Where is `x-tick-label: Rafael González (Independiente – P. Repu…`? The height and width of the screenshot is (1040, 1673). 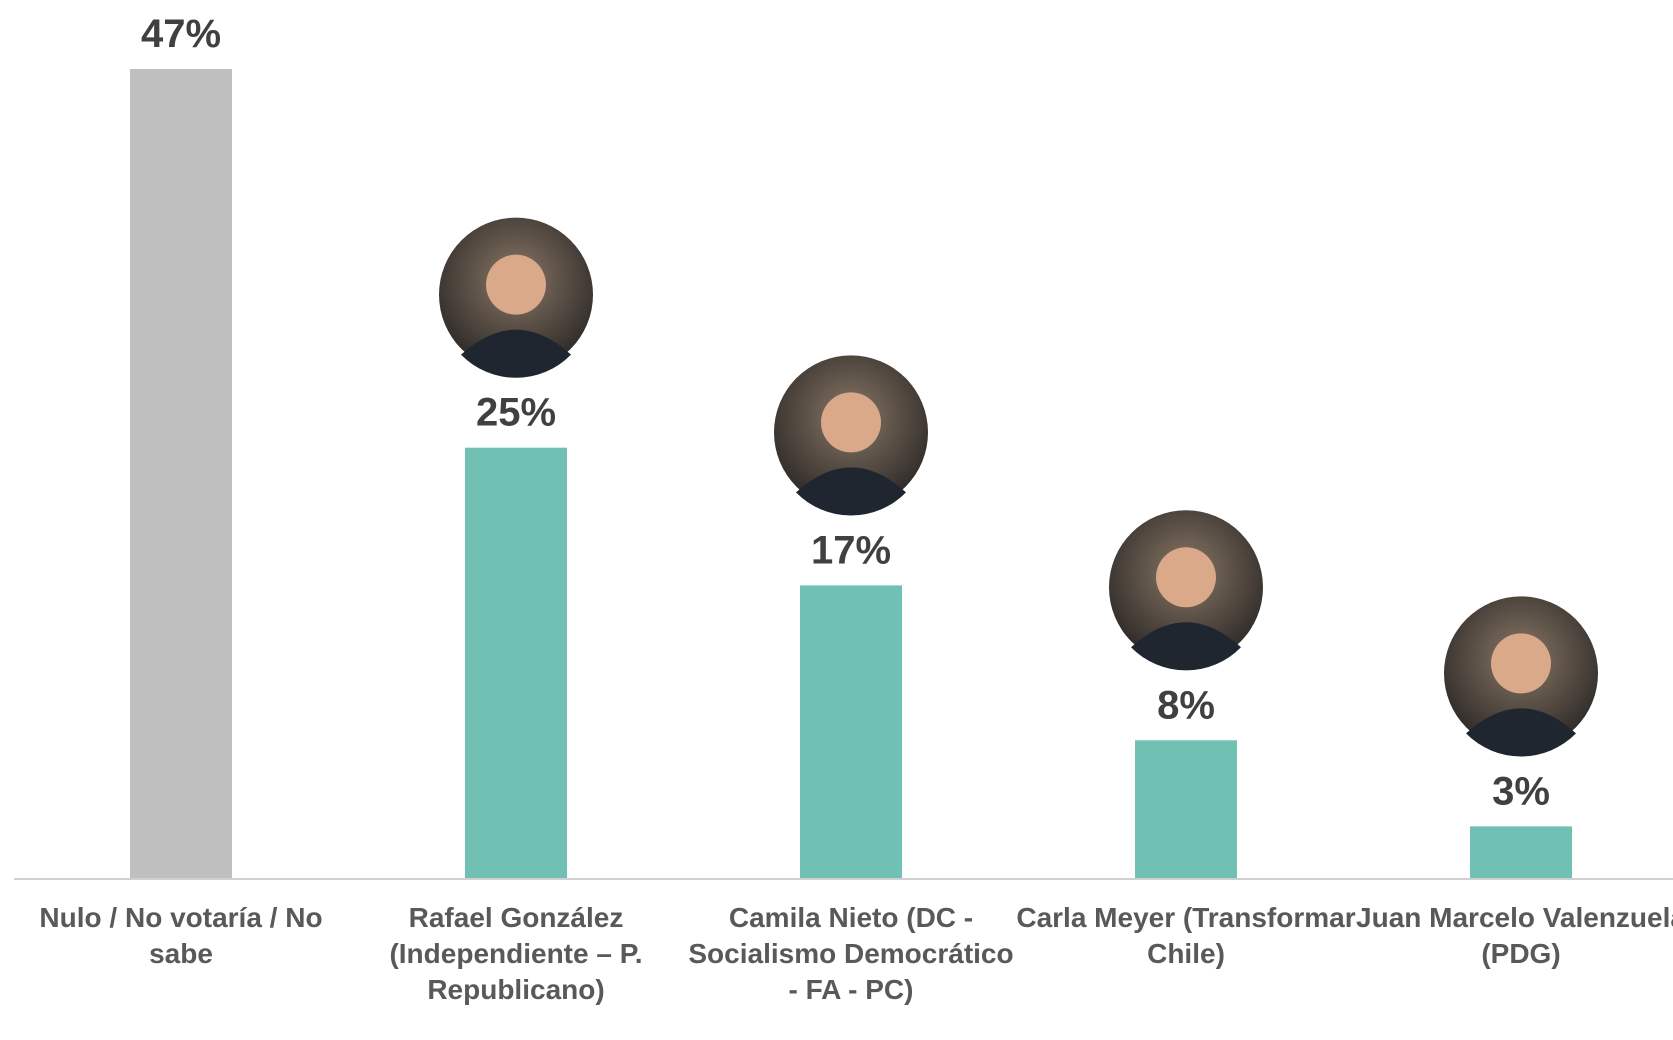
x-tick-label: Rafael González (Independiente – P. Repu… is located at coordinates (516, 953).